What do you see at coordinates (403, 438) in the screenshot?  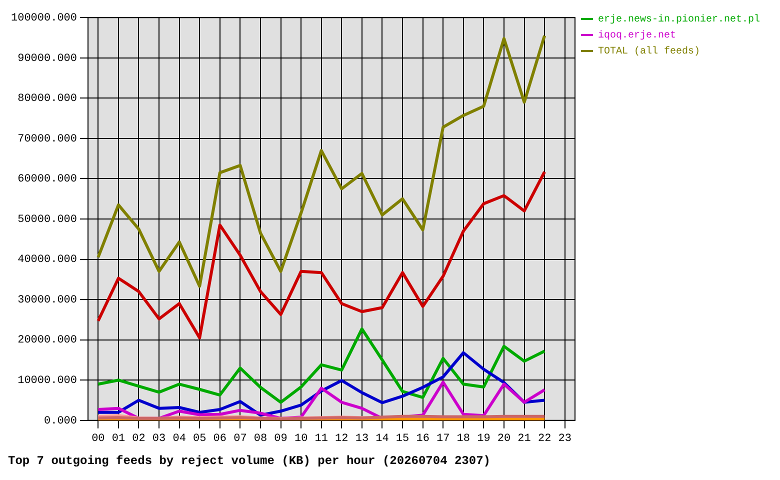 I see `x-tick-label: 15` at bounding box center [403, 438].